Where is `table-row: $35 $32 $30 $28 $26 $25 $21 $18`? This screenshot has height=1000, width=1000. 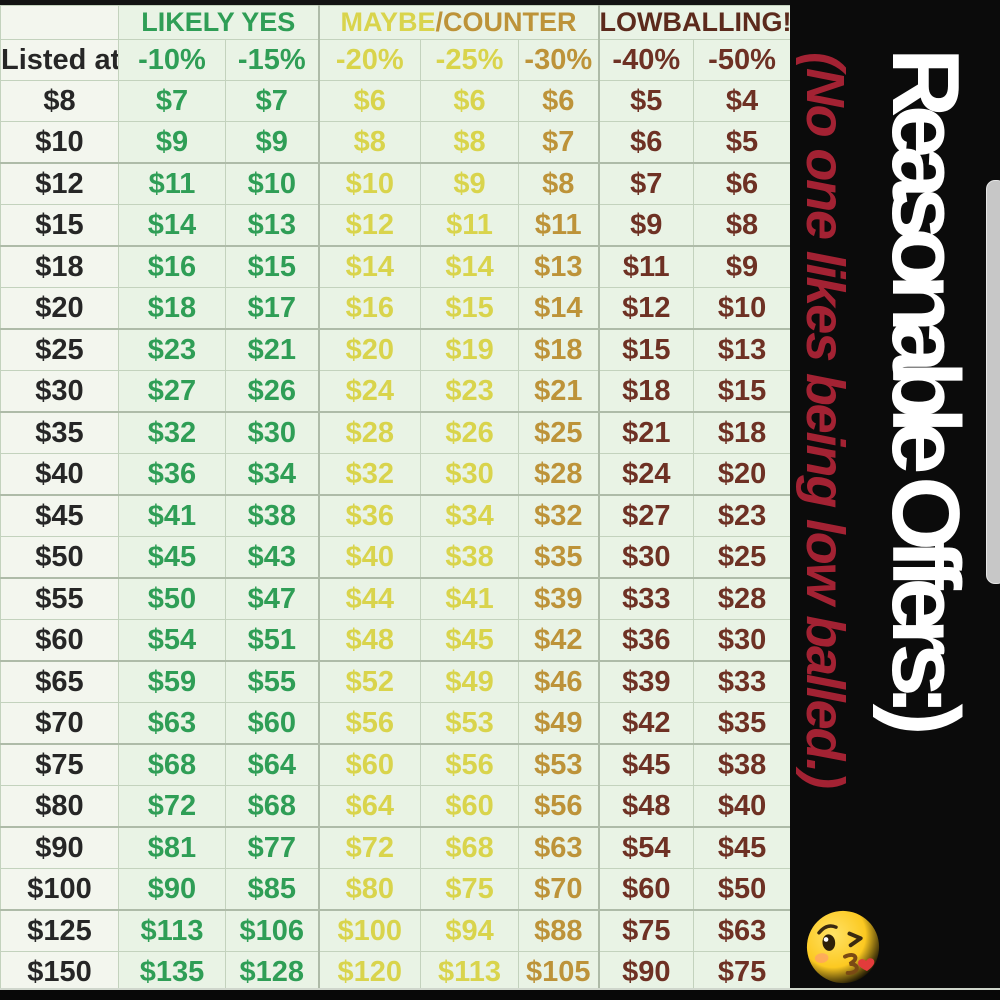
table-row: $35 $32 $30 $28 $26 $25 $21 $18 is located at coordinates (396, 432).